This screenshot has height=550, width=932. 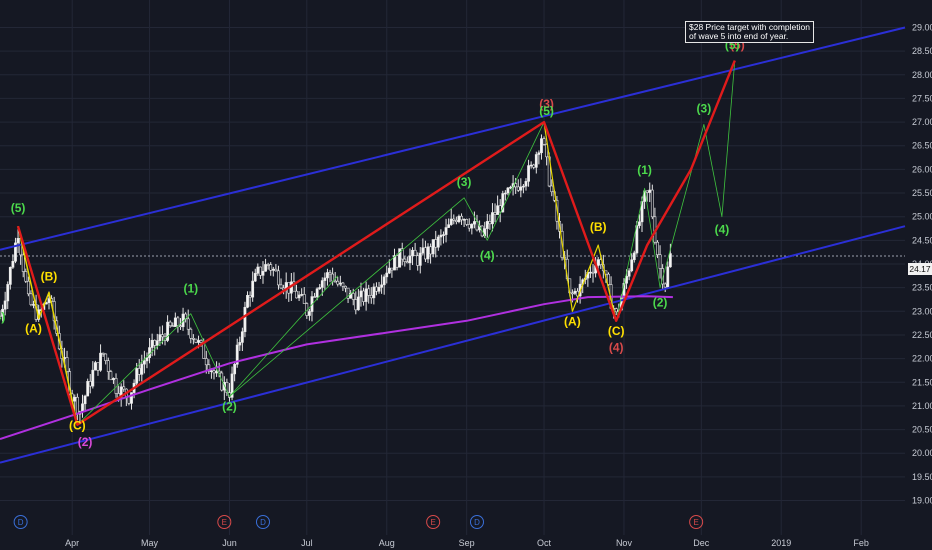 What do you see at coordinates (922, 169) in the screenshot?
I see `price-tick-label: 26.00` at bounding box center [922, 169].